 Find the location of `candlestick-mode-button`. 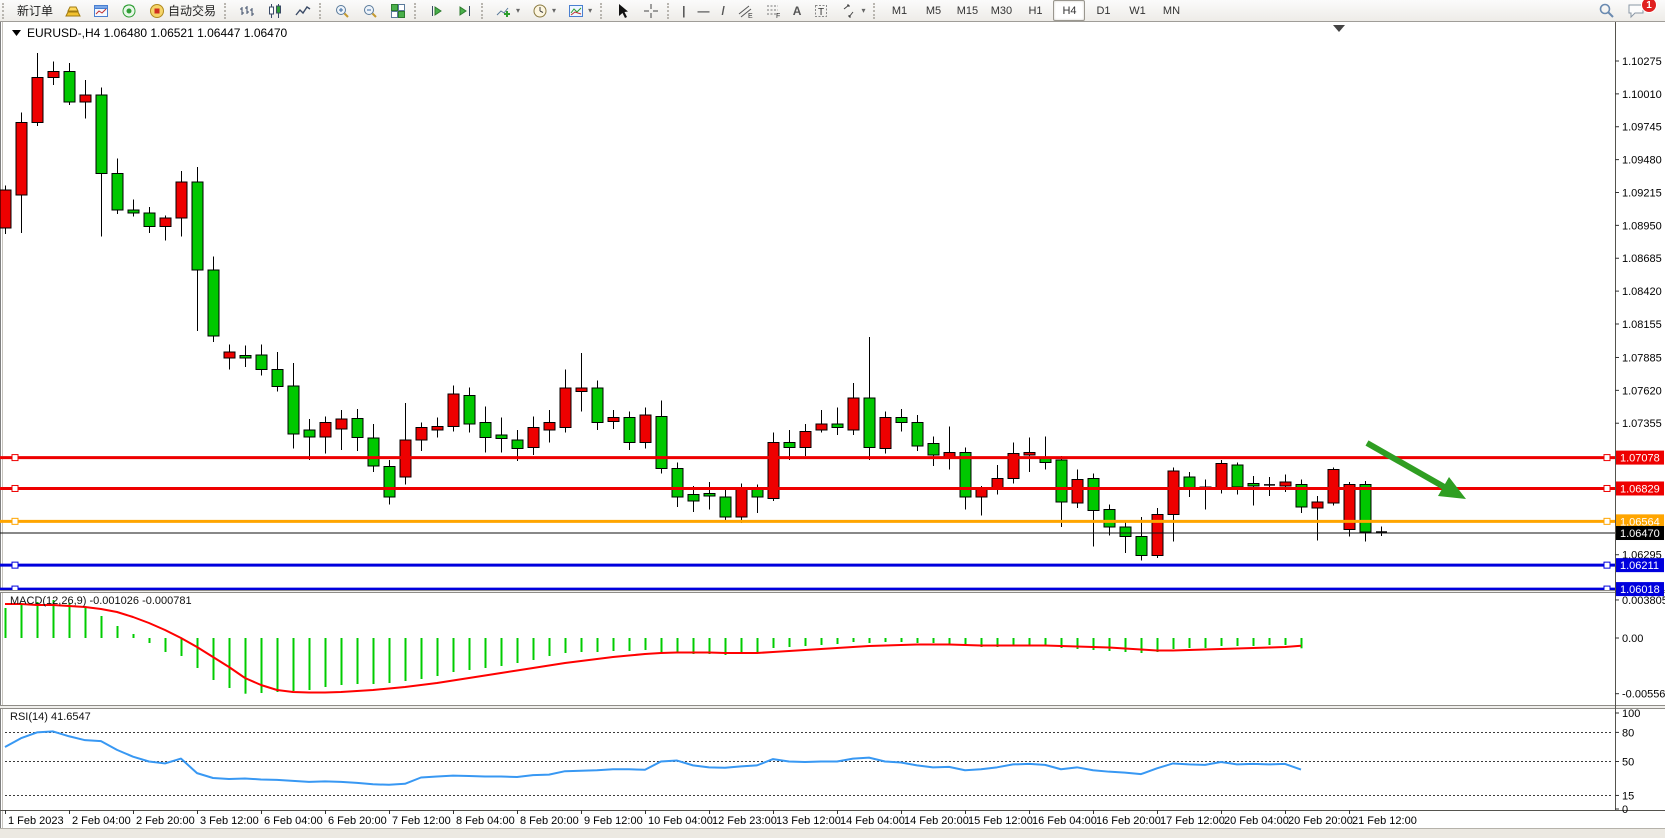

candlestick-mode-button is located at coordinates (275, 10).